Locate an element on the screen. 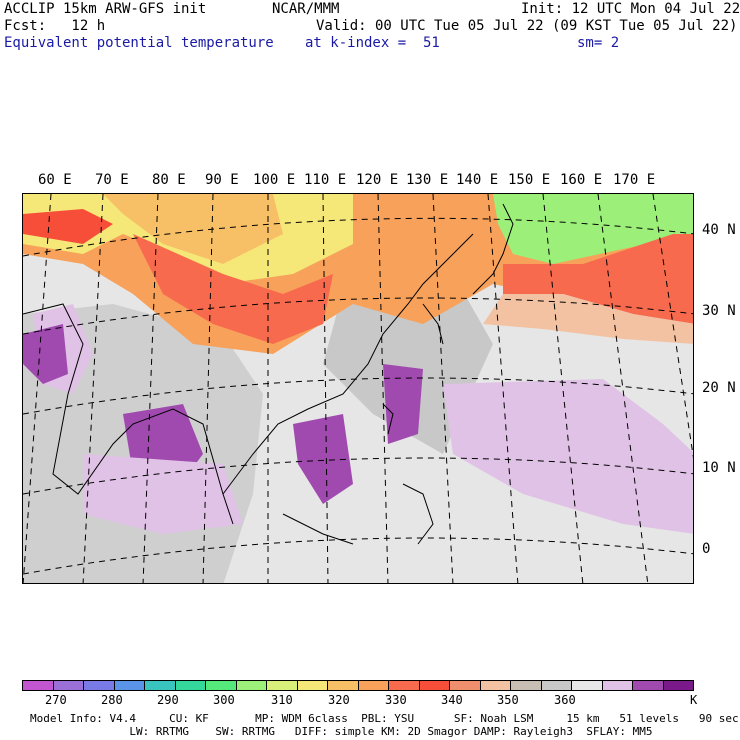  field-name: Equivalent potential temperature is located at coordinates (139, 43).